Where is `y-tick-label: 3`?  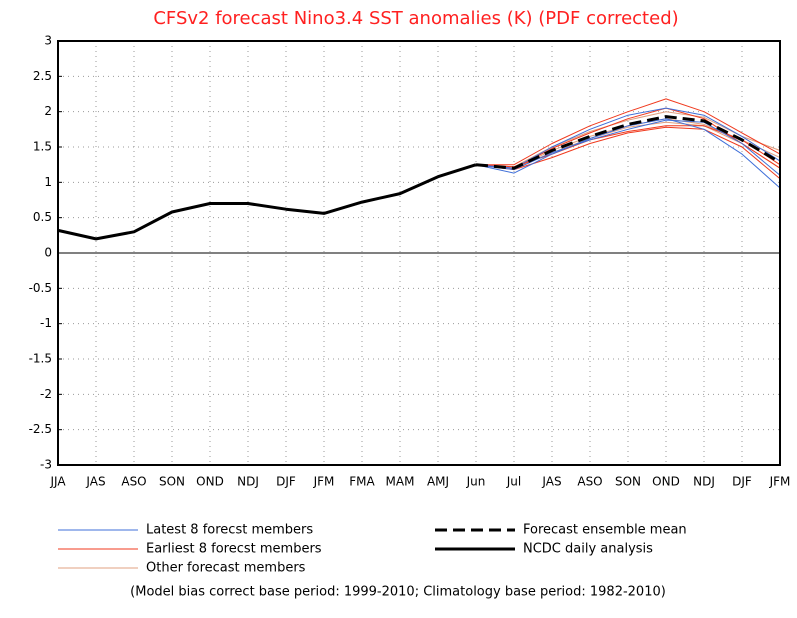
y-tick-label: 3 is located at coordinates (48, 41).